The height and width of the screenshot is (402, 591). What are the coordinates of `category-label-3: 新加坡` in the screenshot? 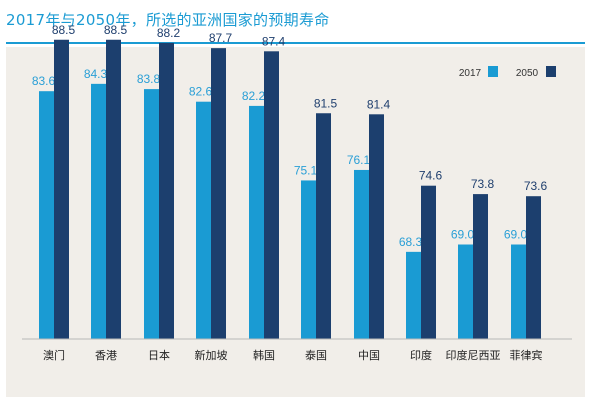 It's located at (211, 355).